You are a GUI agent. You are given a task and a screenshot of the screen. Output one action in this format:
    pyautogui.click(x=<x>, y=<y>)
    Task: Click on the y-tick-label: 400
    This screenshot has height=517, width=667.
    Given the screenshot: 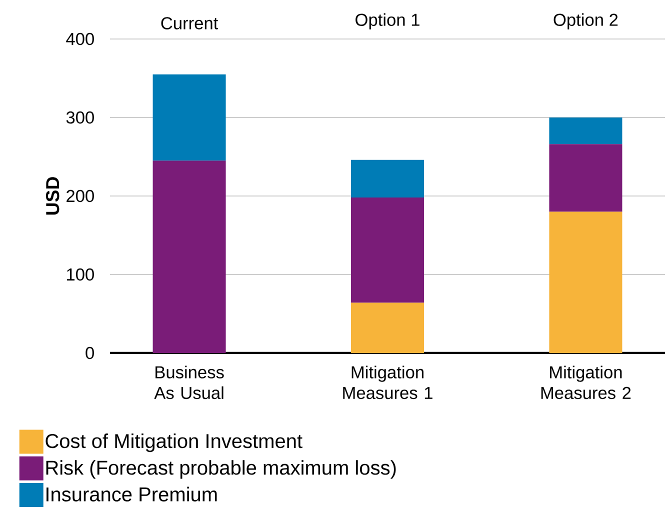 What is the action you would take?
    pyautogui.click(x=80, y=39)
    